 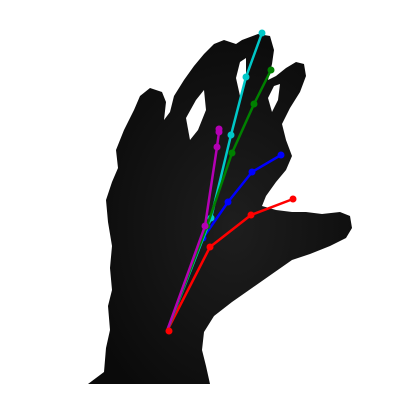 What do you see at coordinates (196, 115) in the screenshot?
I see `finger-gap-pinky-ring` at bounding box center [196, 115].